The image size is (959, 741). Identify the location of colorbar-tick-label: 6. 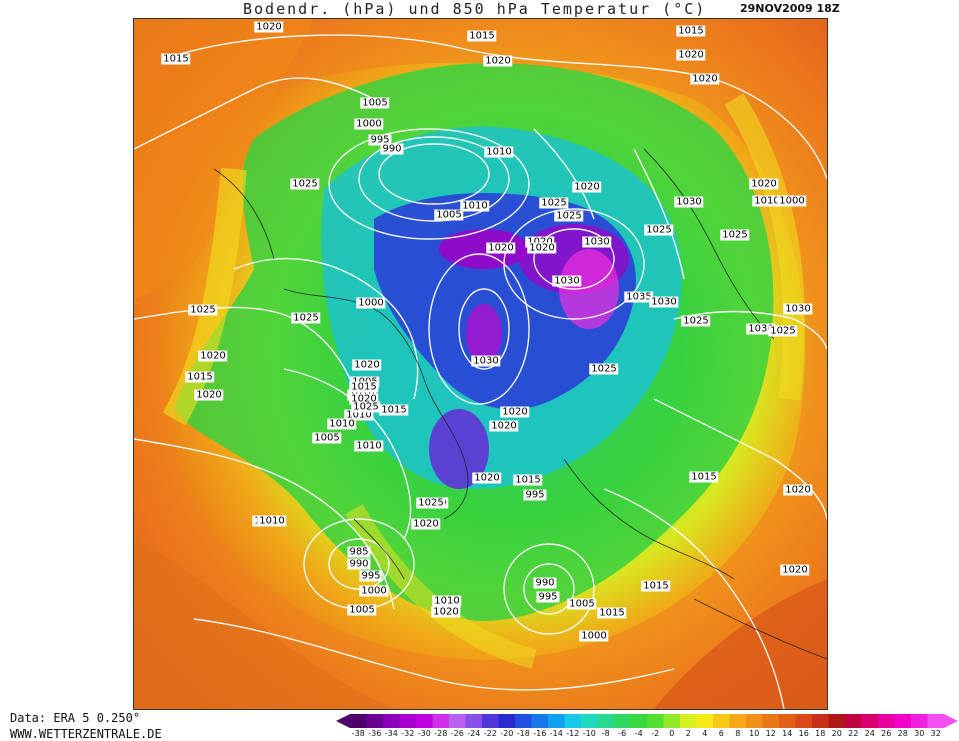
(721, 733).